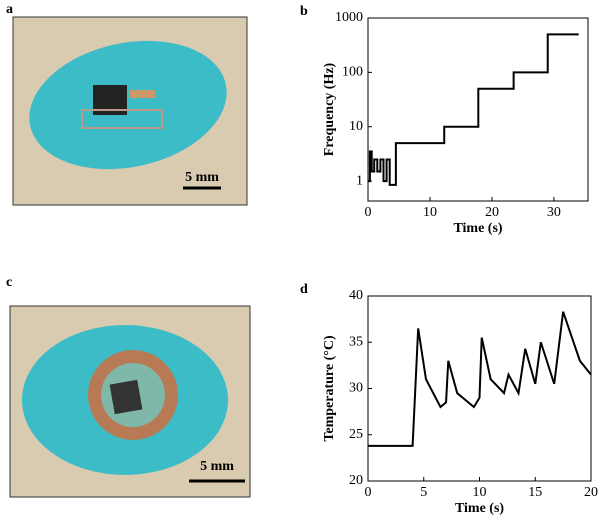 This screenshot has height=524, width=600. What do you see at coordinates (356, 480) in the screenshot?
I see `y-tick-label: 20` at bounding box center [356, 480].